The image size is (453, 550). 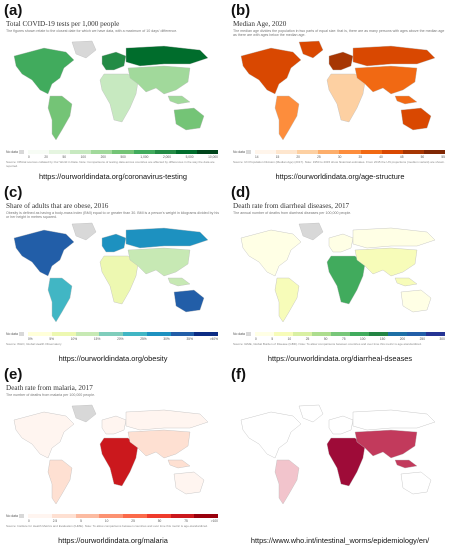 What do you see at coordinates (97, 339) in the screenshot?
I see `legend-tick-label: 15%` at bounding box center [97, 339].